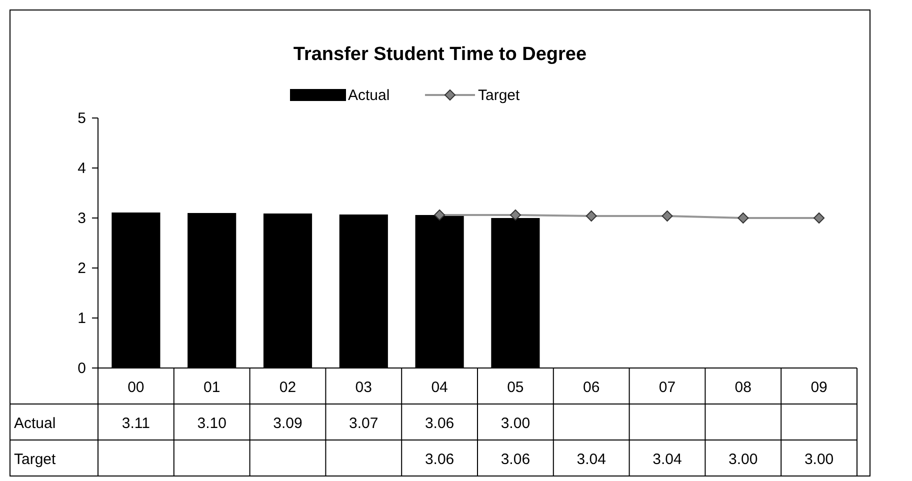  What do you see at coordinates (515, 387) in the screenshot?
I see `x-tick-label: 05` at bounding box center [515, 387].